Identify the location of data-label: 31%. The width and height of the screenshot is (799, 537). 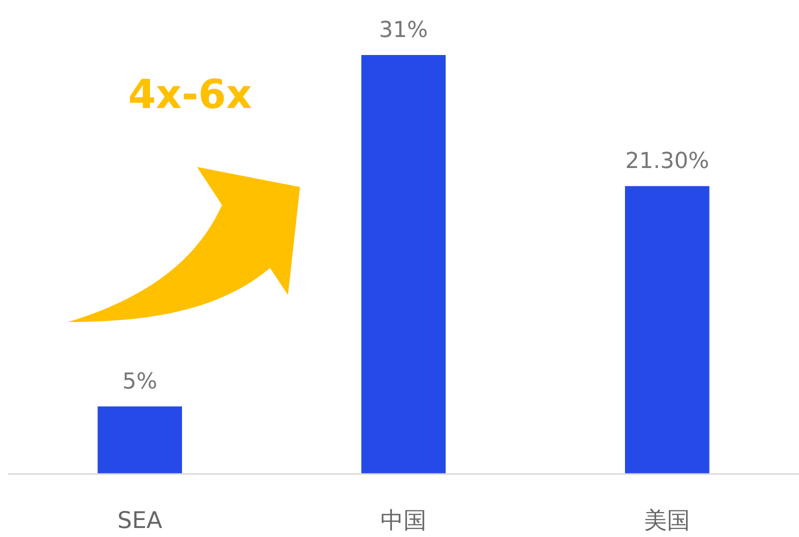
(403, 30).